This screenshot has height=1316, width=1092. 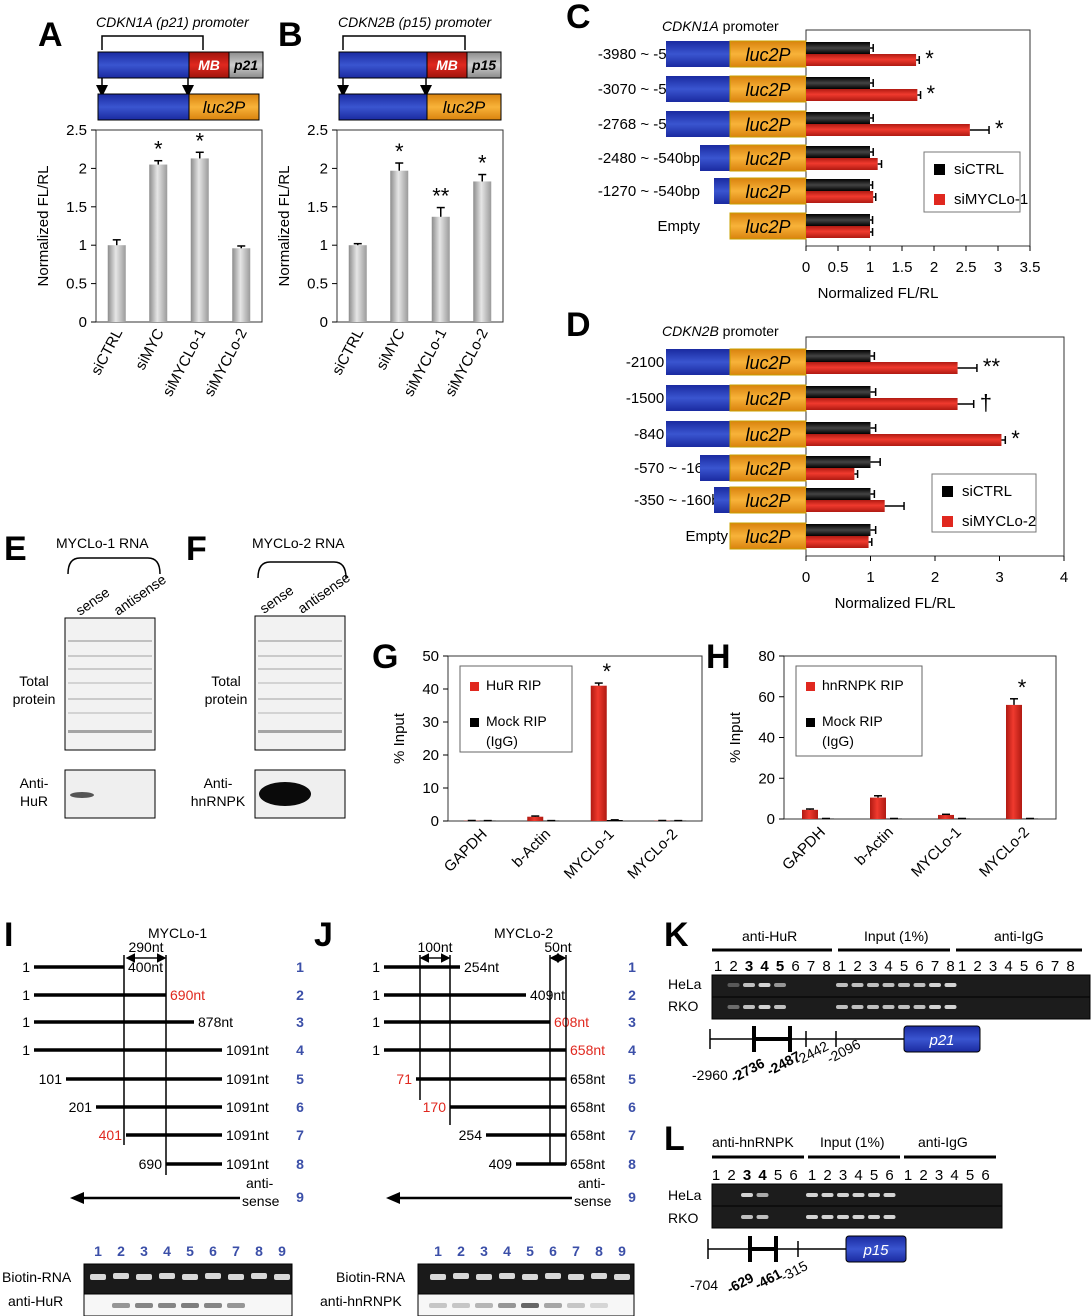 I want to click on y-tick-label: 2, so click(x=324, y=168).